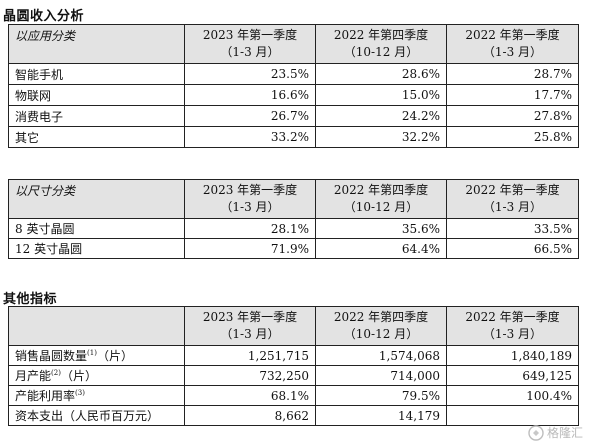 The height and width of the screenshot is (443, 589). Describe the element at coordinates (381, 395) in the screenshot. I see `value-cell: 79.5%` at that location.